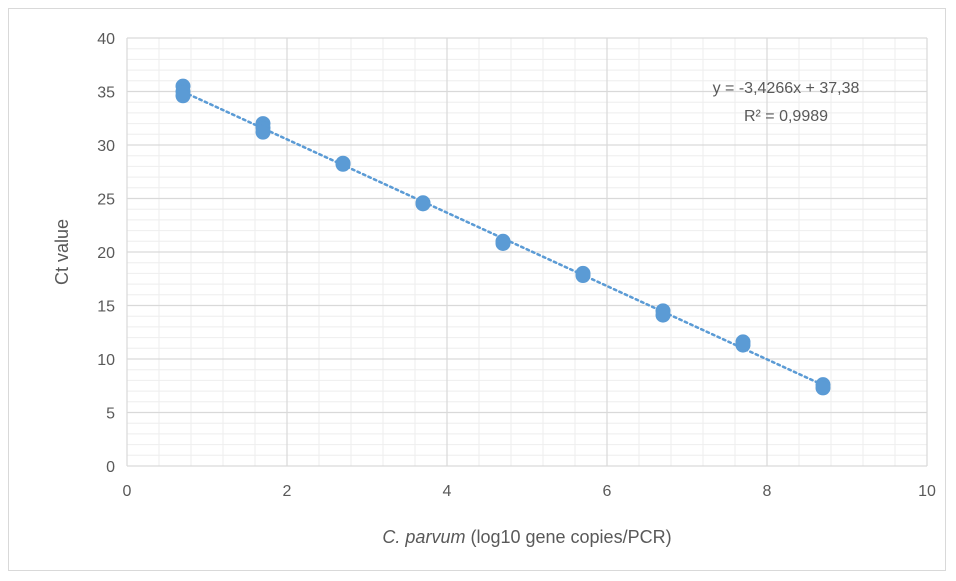 This screenshot has height=581, width=956. I want to click on y-tick-label: 30, so click(106, 146).